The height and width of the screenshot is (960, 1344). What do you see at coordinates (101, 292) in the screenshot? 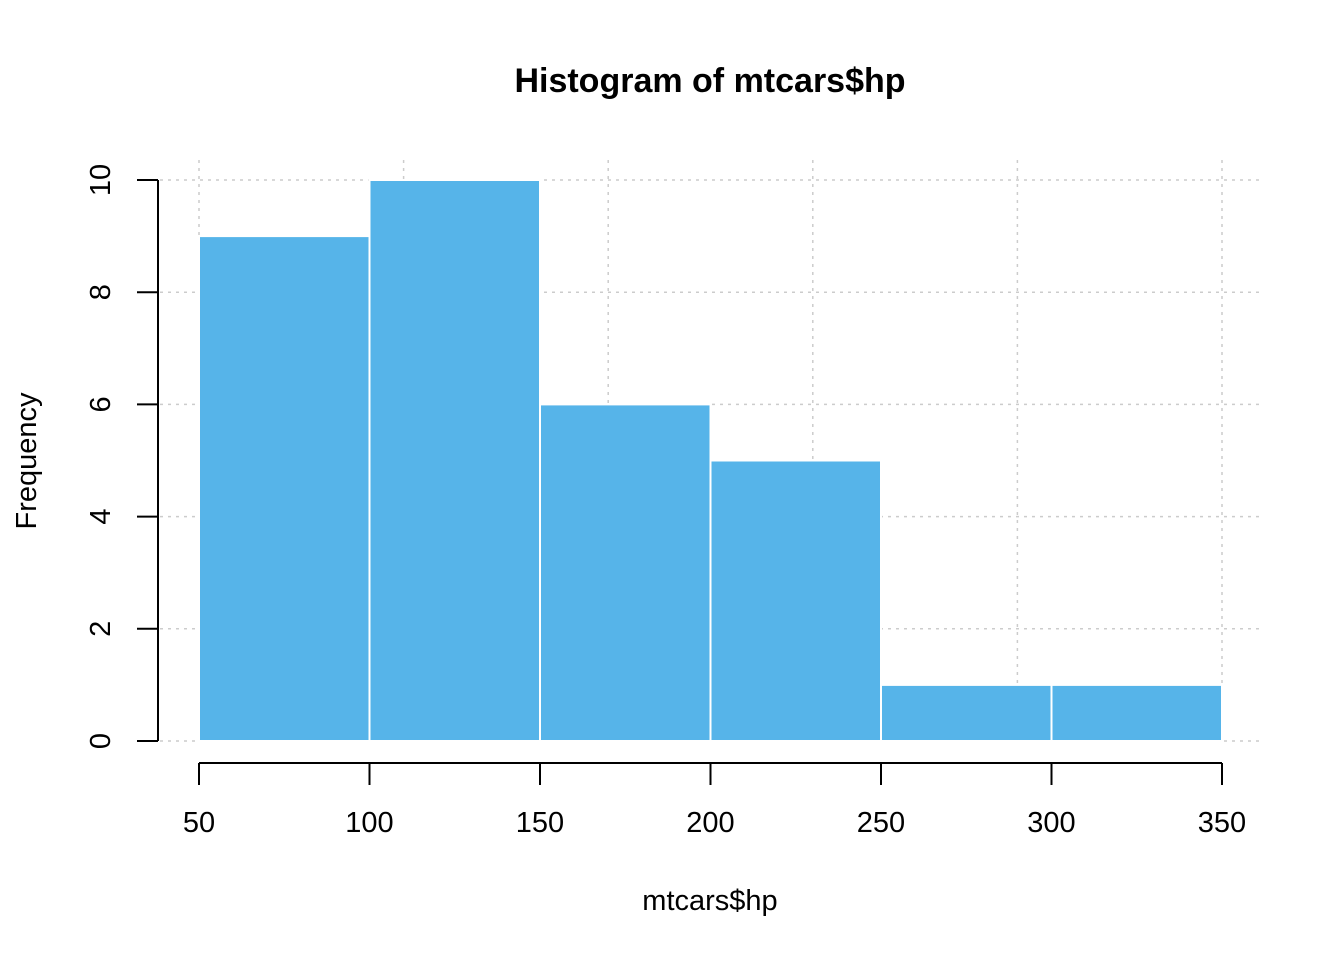
I see `y-tick-label: 8` at bounding box center [101, 292].